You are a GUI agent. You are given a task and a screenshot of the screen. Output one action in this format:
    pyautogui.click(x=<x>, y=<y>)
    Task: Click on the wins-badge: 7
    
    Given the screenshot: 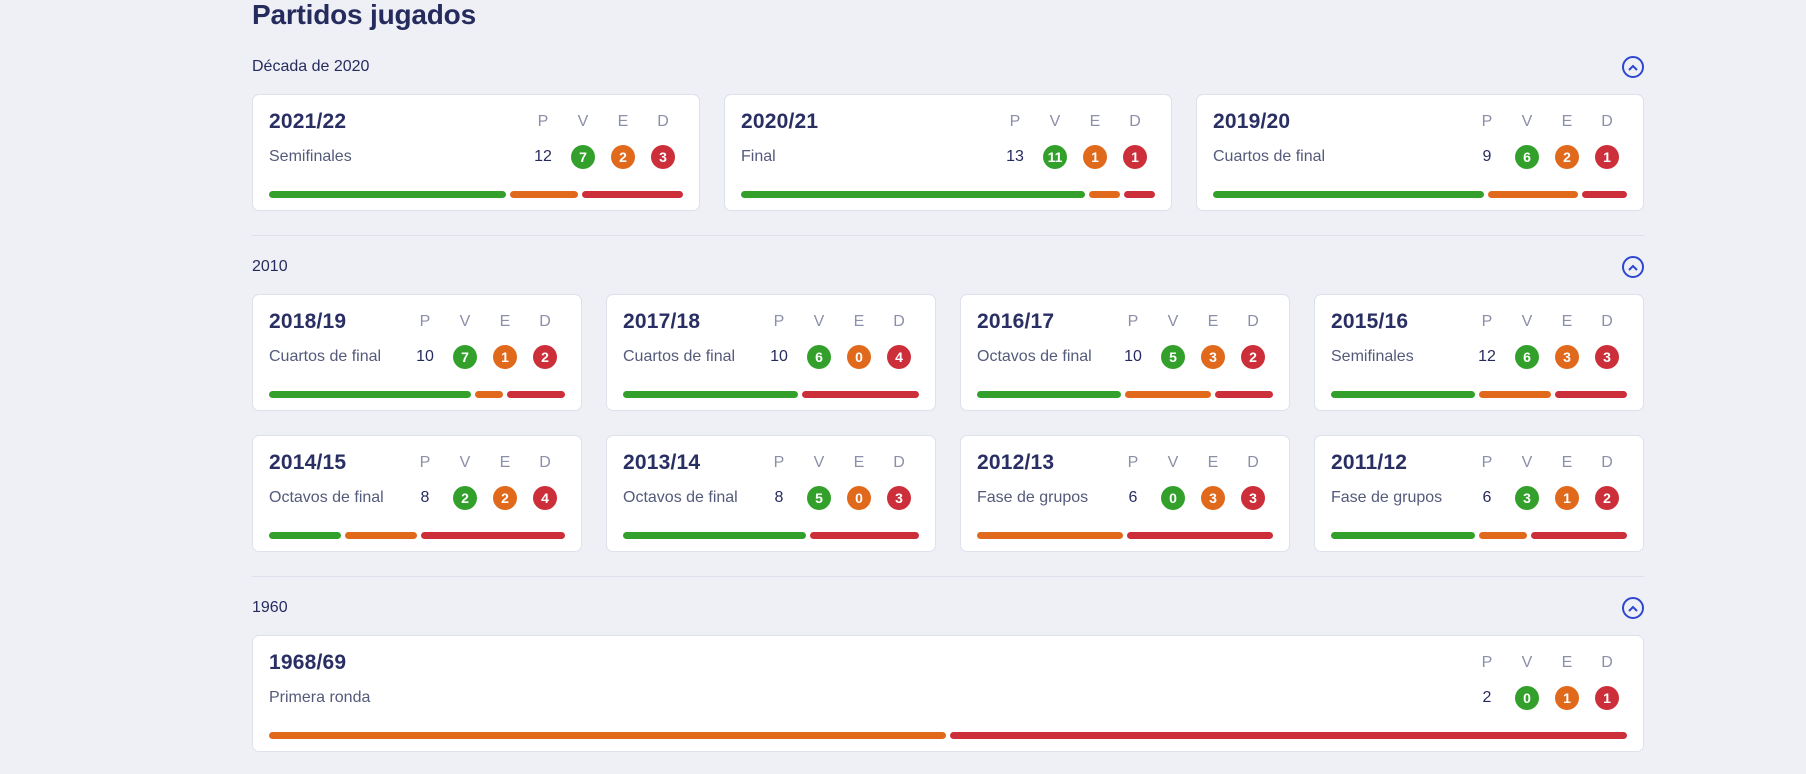 What is the action you would take?
    pyautogui.click(x=583, y=157)
    